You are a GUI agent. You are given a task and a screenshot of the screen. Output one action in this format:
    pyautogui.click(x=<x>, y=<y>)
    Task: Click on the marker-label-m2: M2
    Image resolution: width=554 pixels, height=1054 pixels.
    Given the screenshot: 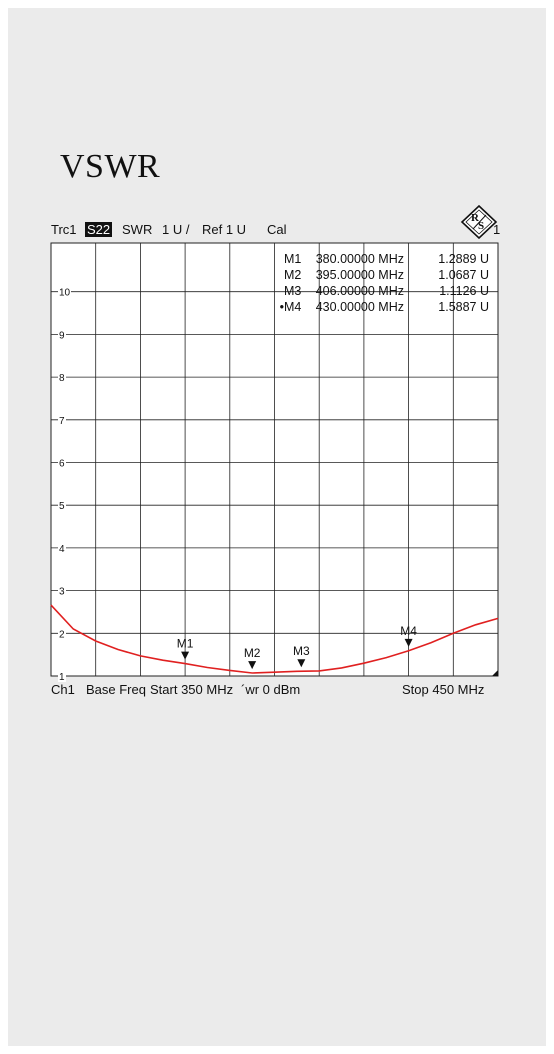 What is the action you would take?
    pyautogui.click(x=252, y=653)
    